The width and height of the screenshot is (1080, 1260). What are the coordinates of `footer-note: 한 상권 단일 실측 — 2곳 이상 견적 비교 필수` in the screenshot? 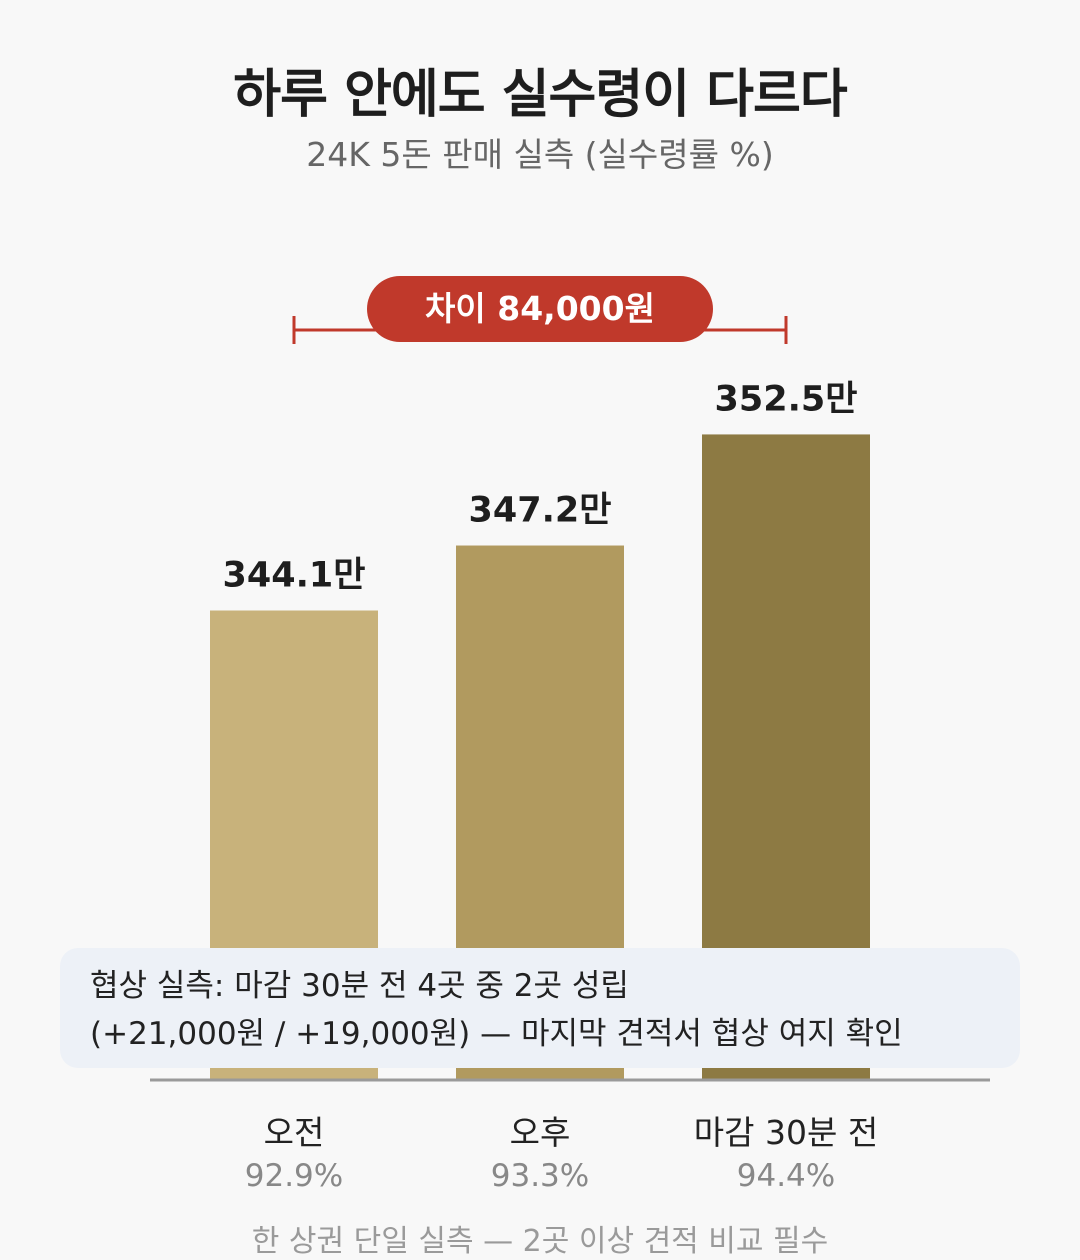 It's located at (540, 1241).